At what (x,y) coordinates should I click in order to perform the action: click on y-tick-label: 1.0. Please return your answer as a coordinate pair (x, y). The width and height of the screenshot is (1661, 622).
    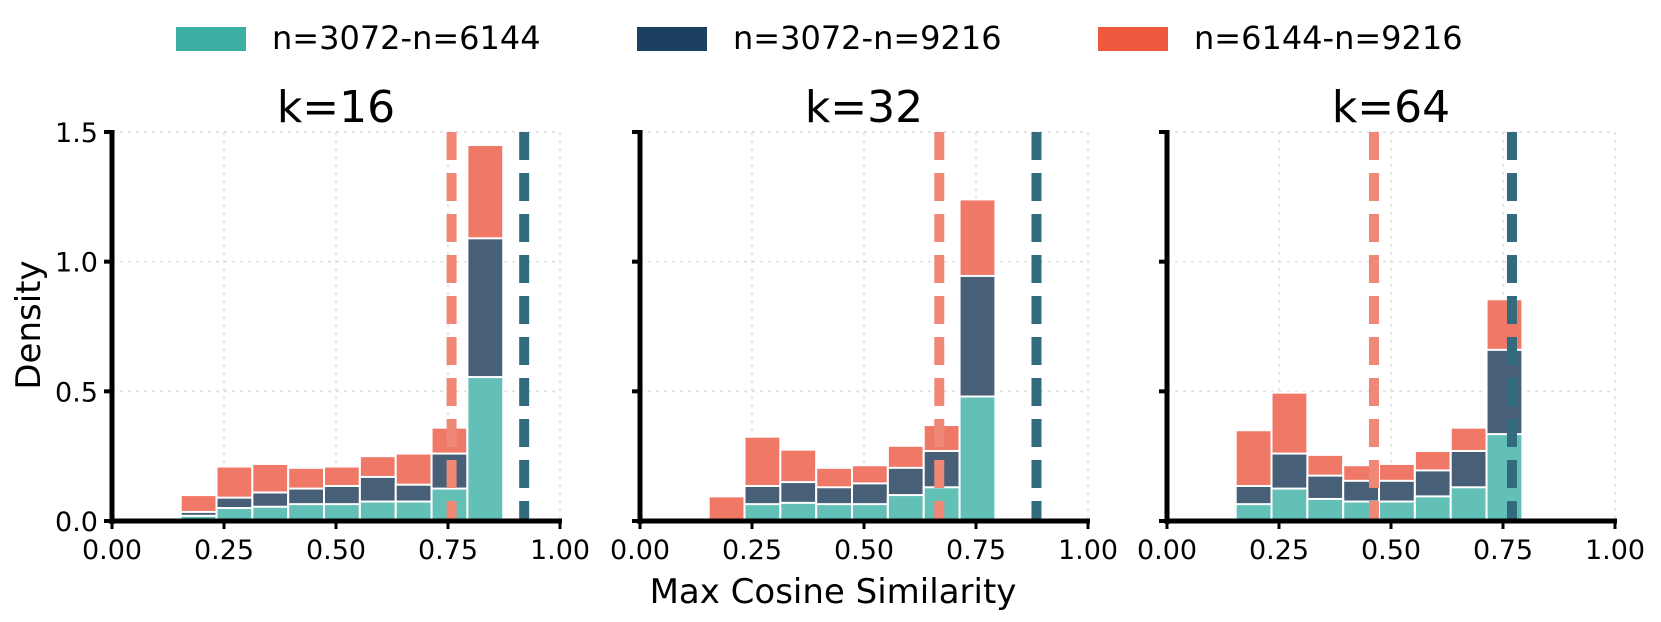
    Looking at the image, I should click on (76, 263).